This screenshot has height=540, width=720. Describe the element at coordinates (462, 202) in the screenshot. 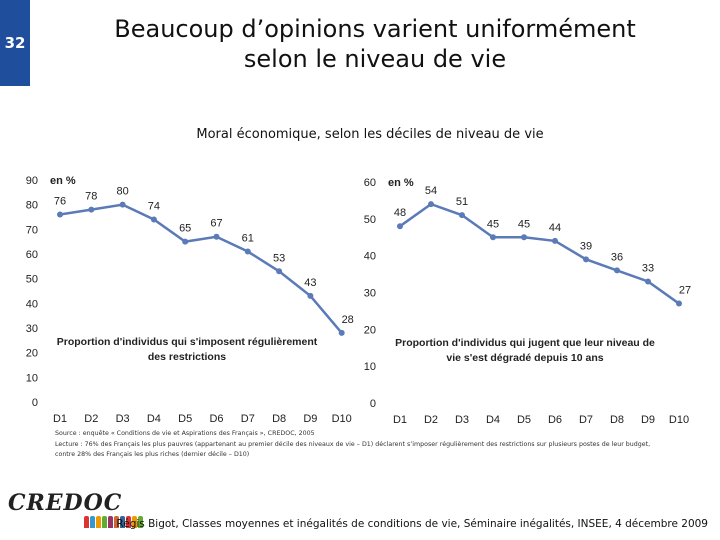

I see `data-label: 51` at that location.